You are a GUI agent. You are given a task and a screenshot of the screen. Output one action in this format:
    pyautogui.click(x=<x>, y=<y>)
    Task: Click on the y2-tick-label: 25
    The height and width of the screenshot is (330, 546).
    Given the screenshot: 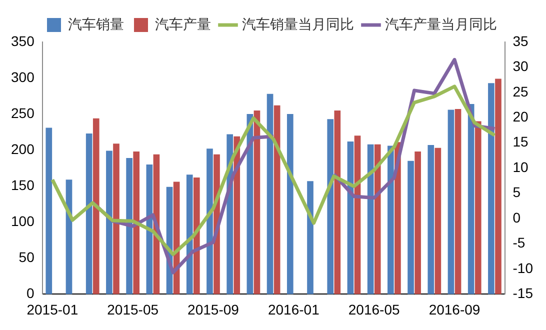 What is the action you would take?
    pyautogui.click(x=520, y=91)
    